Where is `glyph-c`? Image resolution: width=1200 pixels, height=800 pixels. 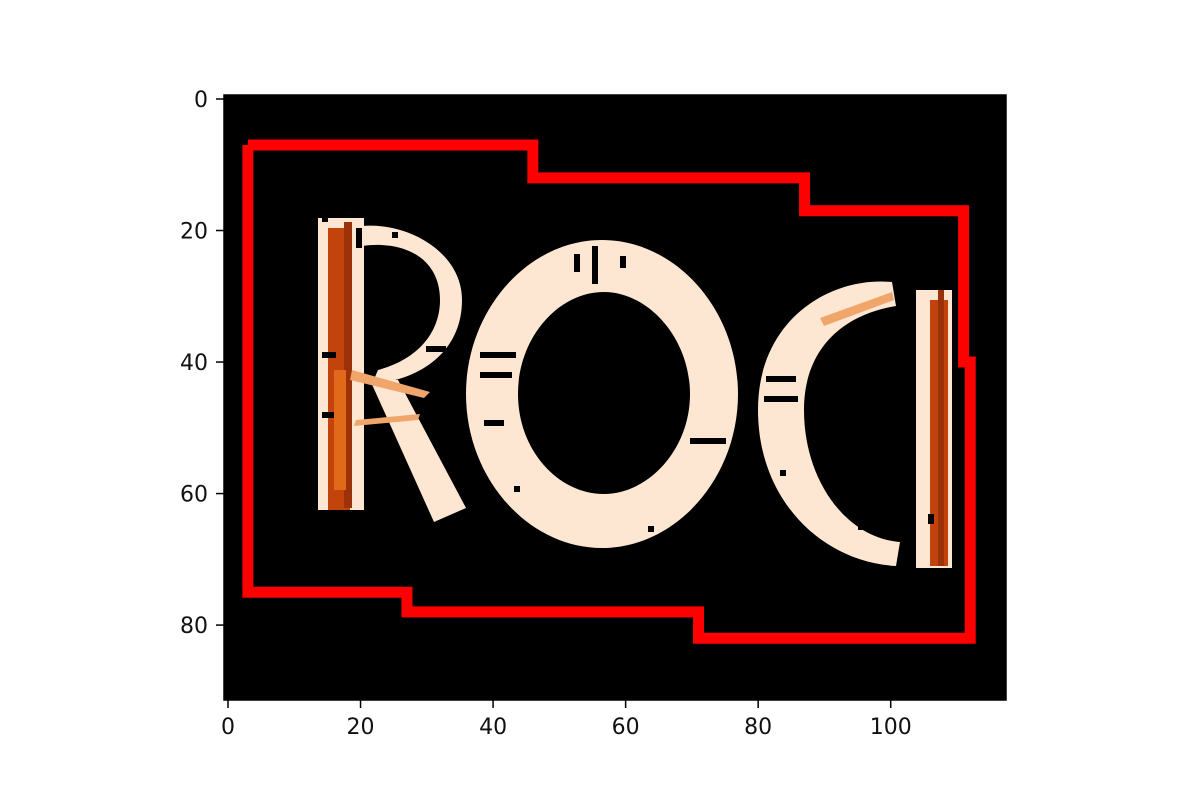
glyph-c is located at coordinates (829, 423).